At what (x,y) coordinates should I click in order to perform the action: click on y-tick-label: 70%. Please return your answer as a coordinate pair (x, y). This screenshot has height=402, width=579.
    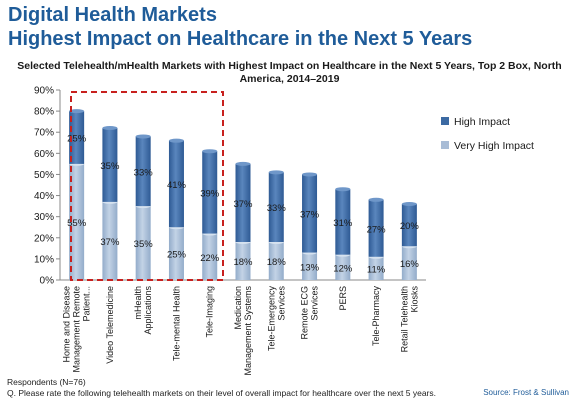
    Looking at the image, I should click on (44, 133).